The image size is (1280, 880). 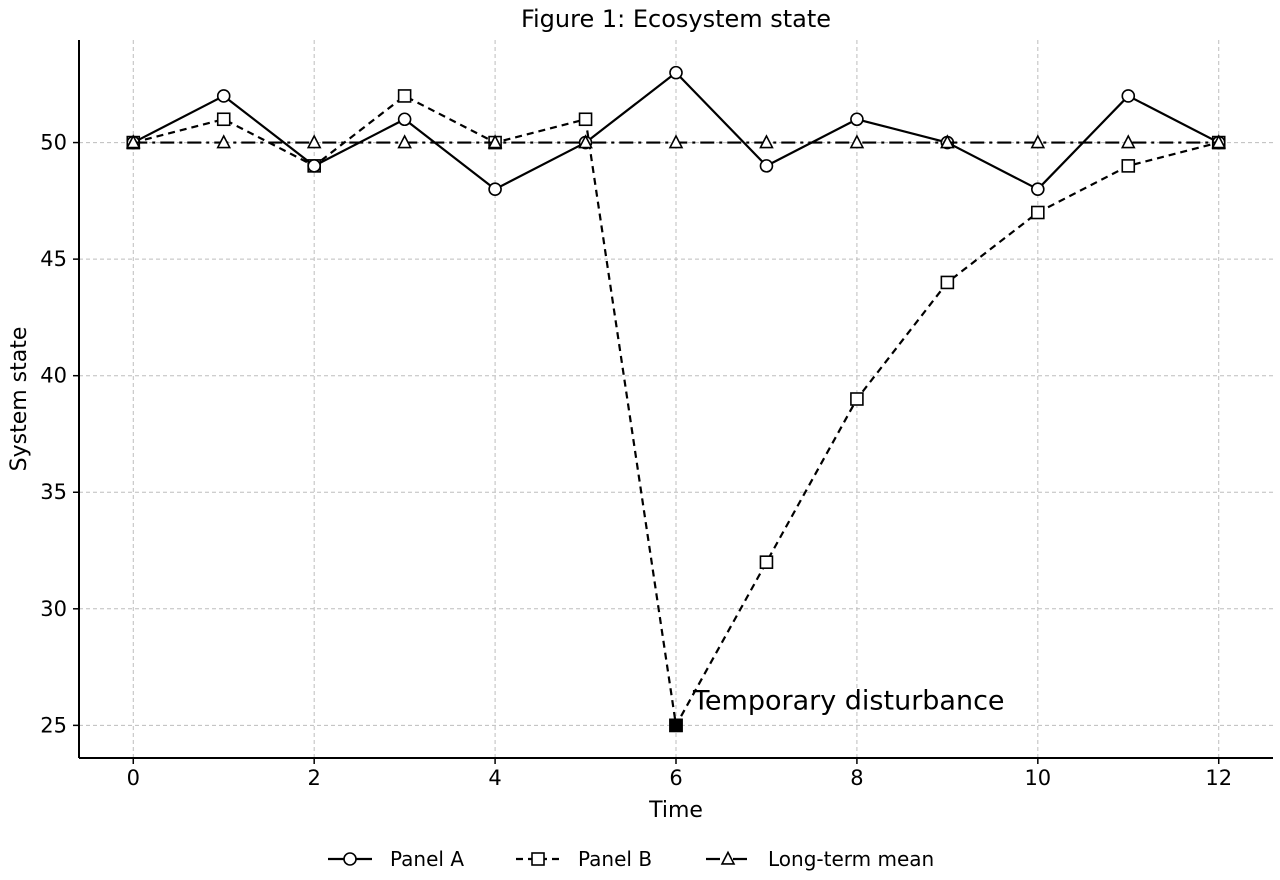 What do you see at coordinates (1037, 778) in the screenshot?
I see `x-tick-label: 10` at bounding box center [1037, 778].